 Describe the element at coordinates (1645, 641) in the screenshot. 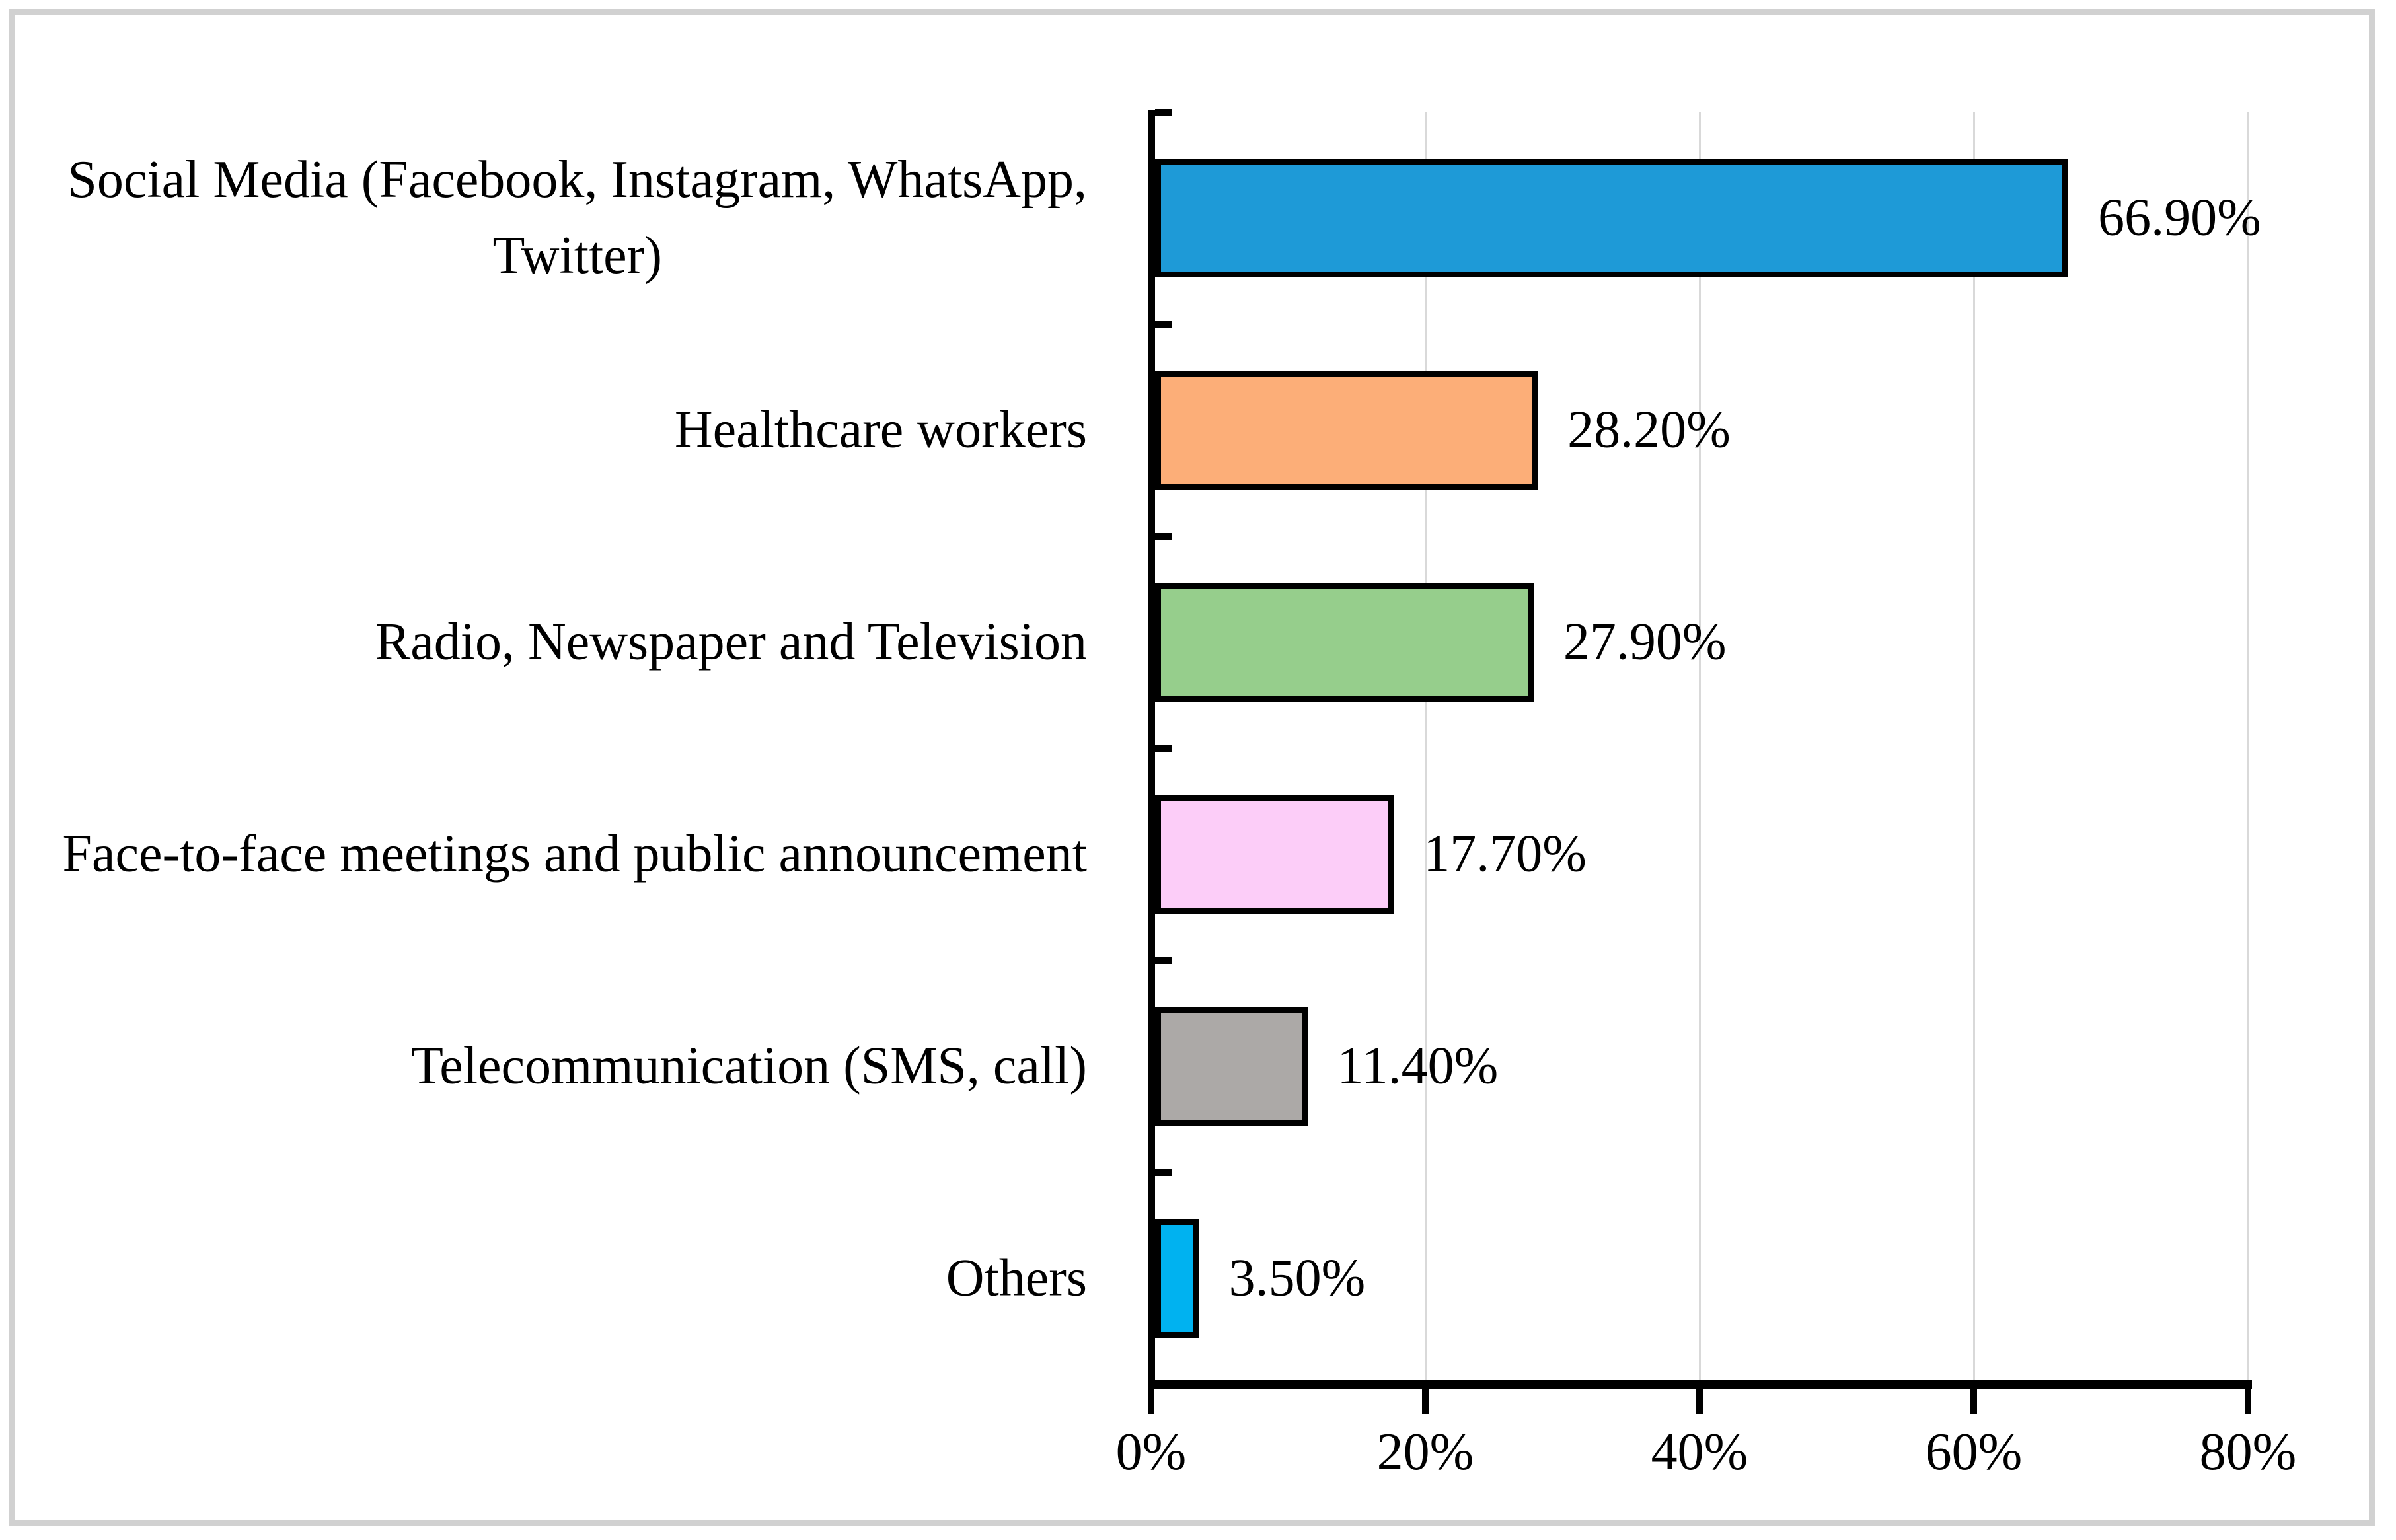

I see `value-label-radio-newspaper-television: 27.90%` at that location.